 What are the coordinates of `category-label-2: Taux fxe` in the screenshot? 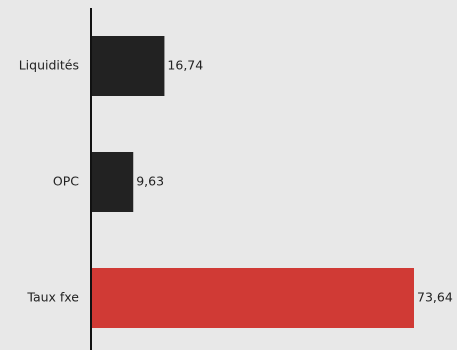 It's located at (52, 297).